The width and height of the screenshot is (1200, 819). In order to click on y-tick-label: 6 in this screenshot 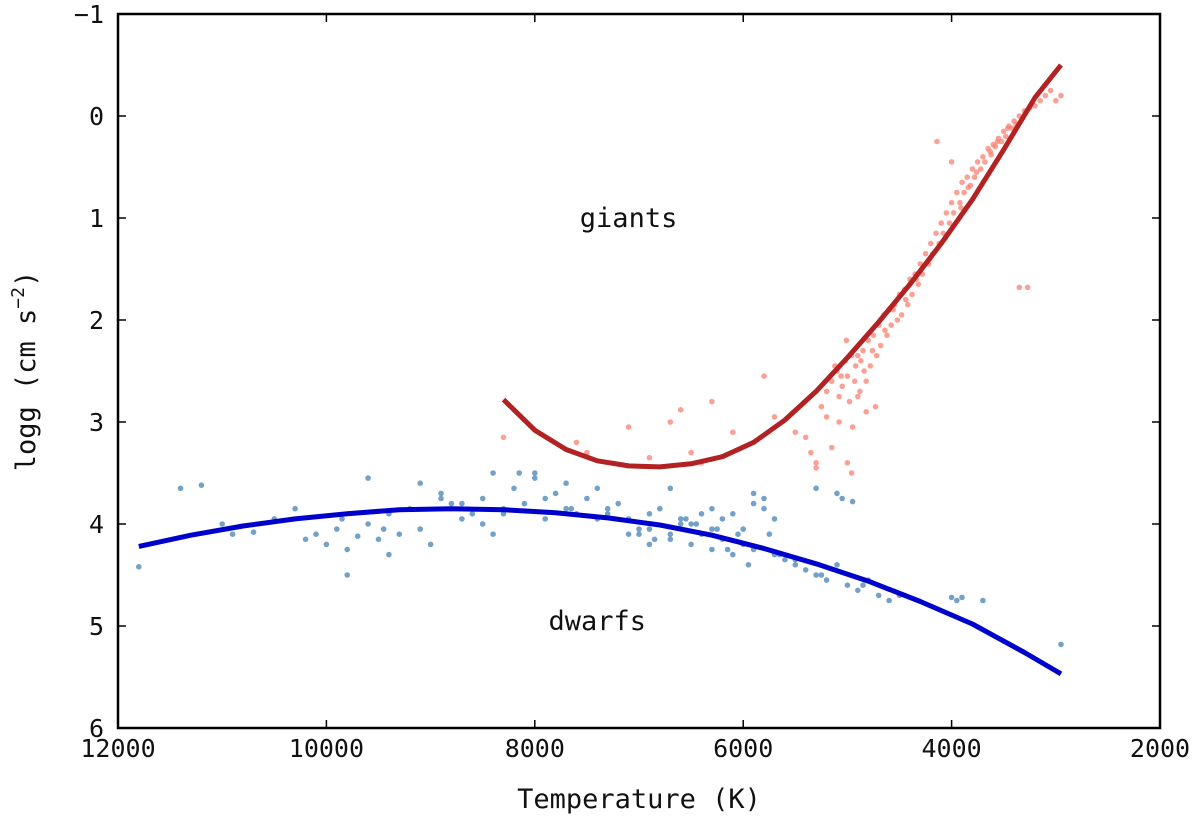, I will do `click(96, 728)`.